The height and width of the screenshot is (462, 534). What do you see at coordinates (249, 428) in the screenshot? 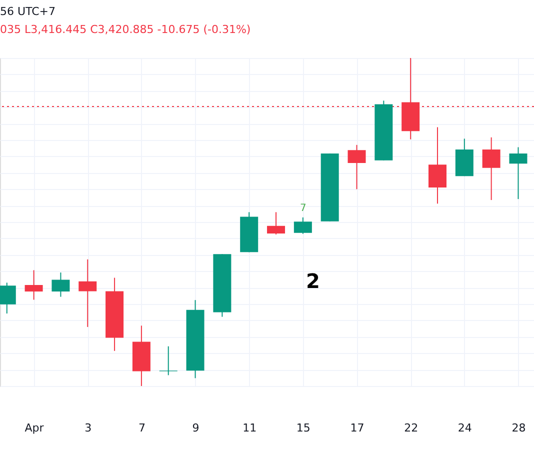
I see `x-tick-label: 11` at bounding box center [249, 428].